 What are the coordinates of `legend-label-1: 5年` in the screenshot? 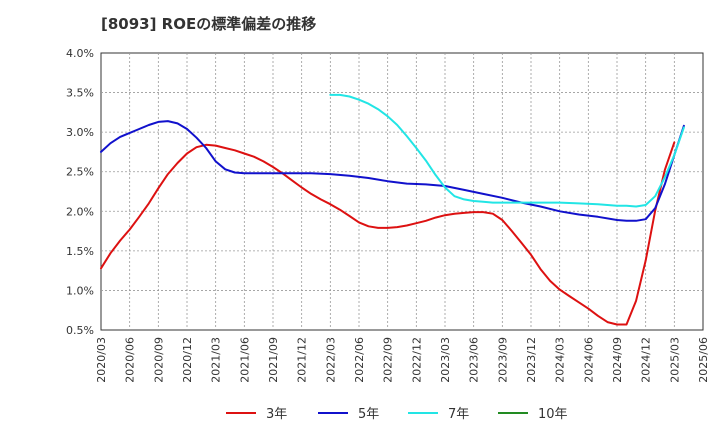 It's located at (368, 414).